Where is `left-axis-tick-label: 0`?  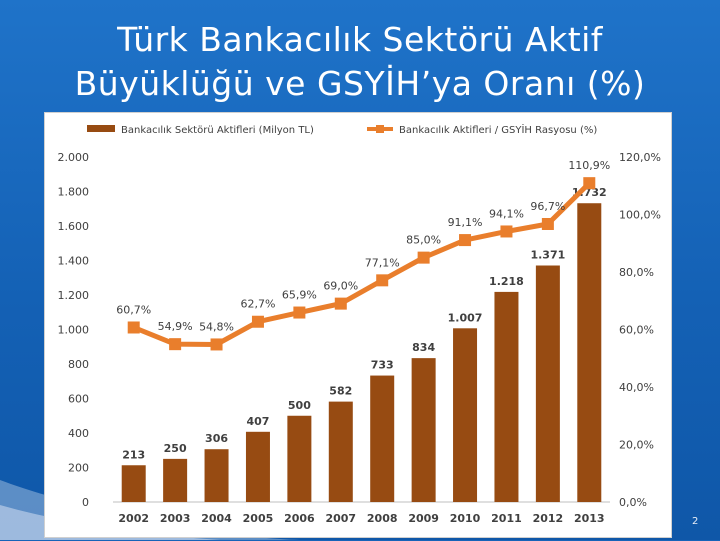 left-axis-tick-label: 0 is located at coordinates (85, 502).